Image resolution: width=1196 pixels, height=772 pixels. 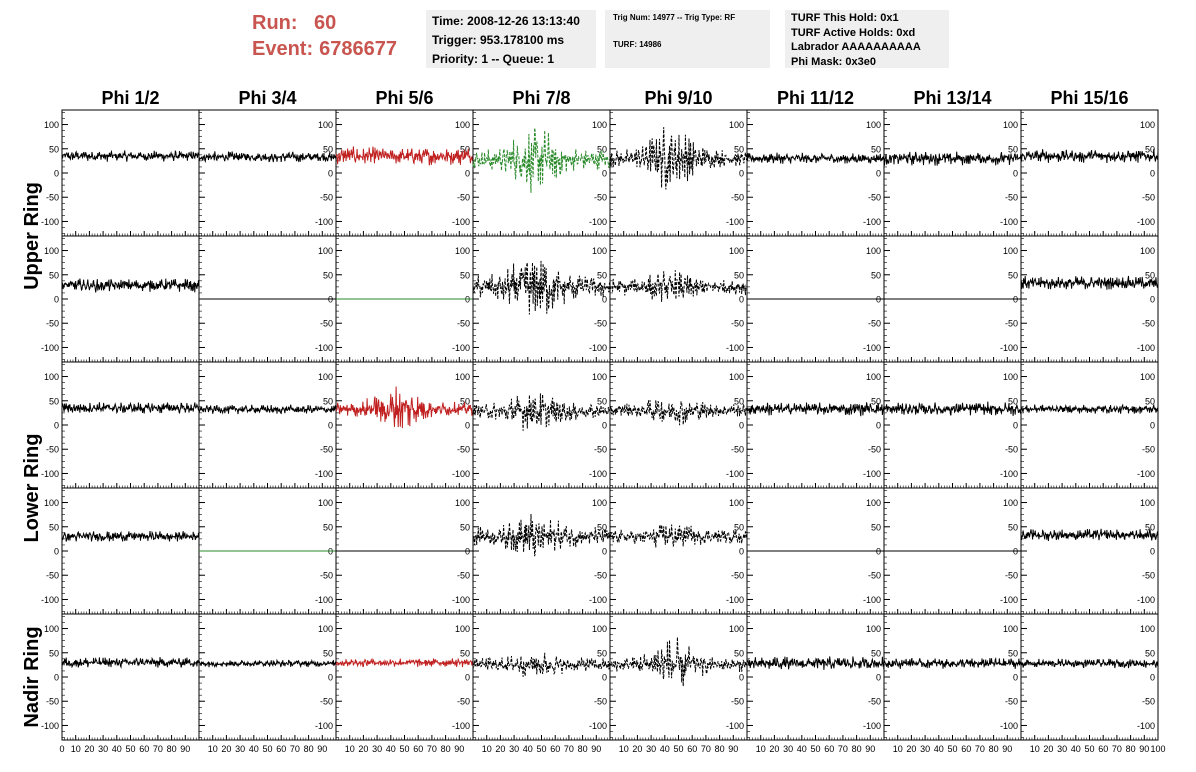 What do you see at coordinates (275, 23) in the screenshot?
I see `run-label: Run:` at bounding box center [275, 23].